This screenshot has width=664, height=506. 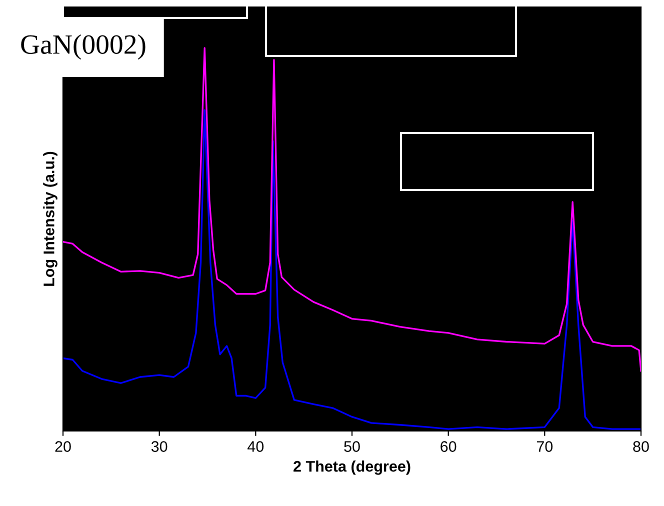 What do you see at coordinates (256, 446) in the screenshot?
I see `x-tick-label: 40` at bounding box center [256, 446].